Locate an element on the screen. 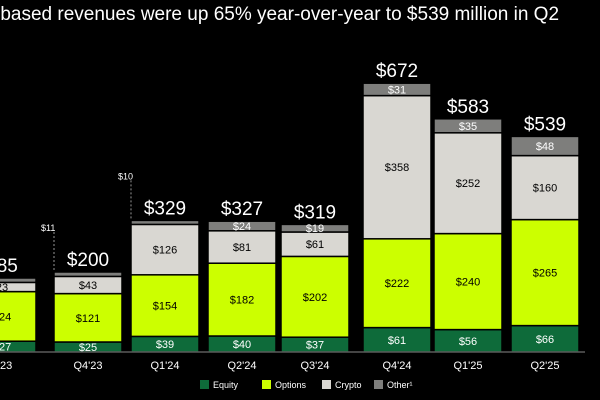  segment-value-label: $48 is located at coordinates (545, 147).